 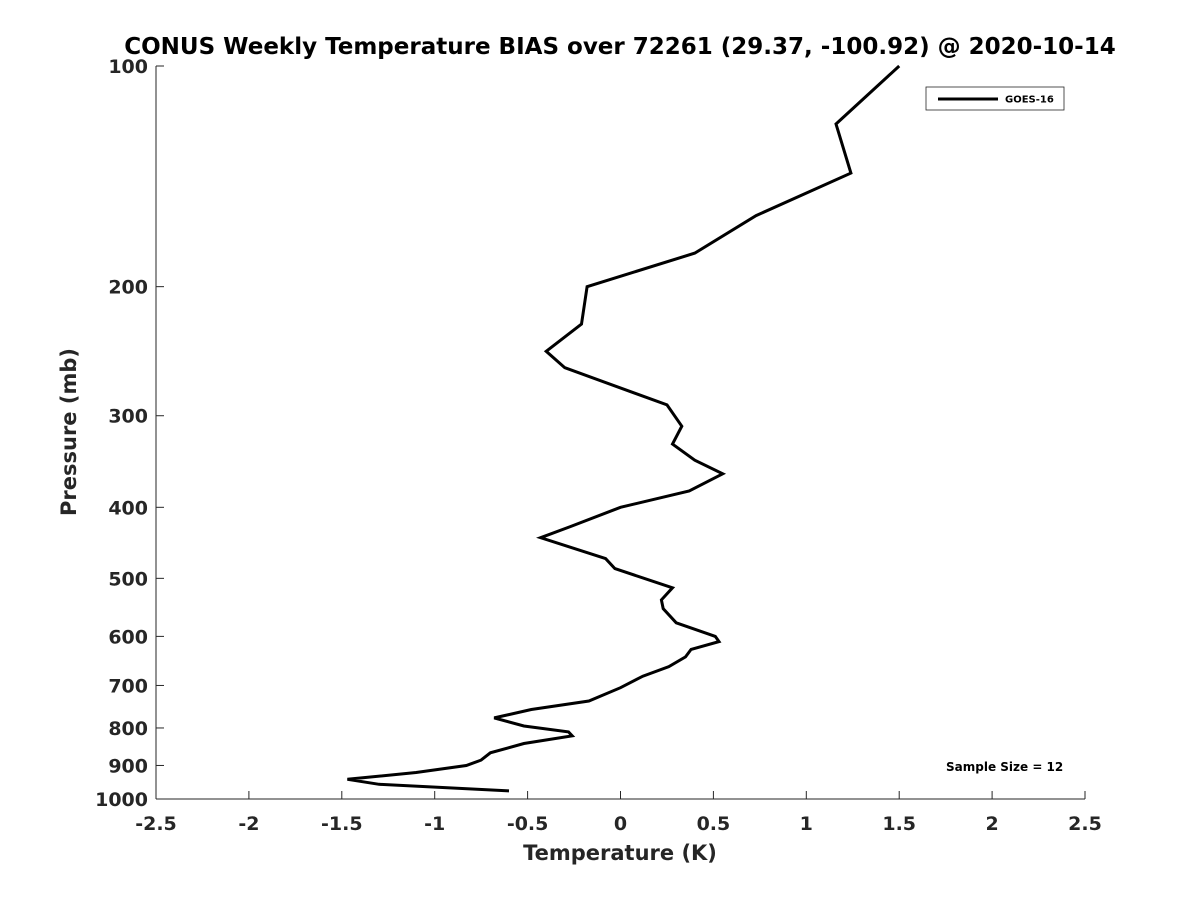 I want to click on x-tick-label: 2.5, so click(x=1085, y=824).